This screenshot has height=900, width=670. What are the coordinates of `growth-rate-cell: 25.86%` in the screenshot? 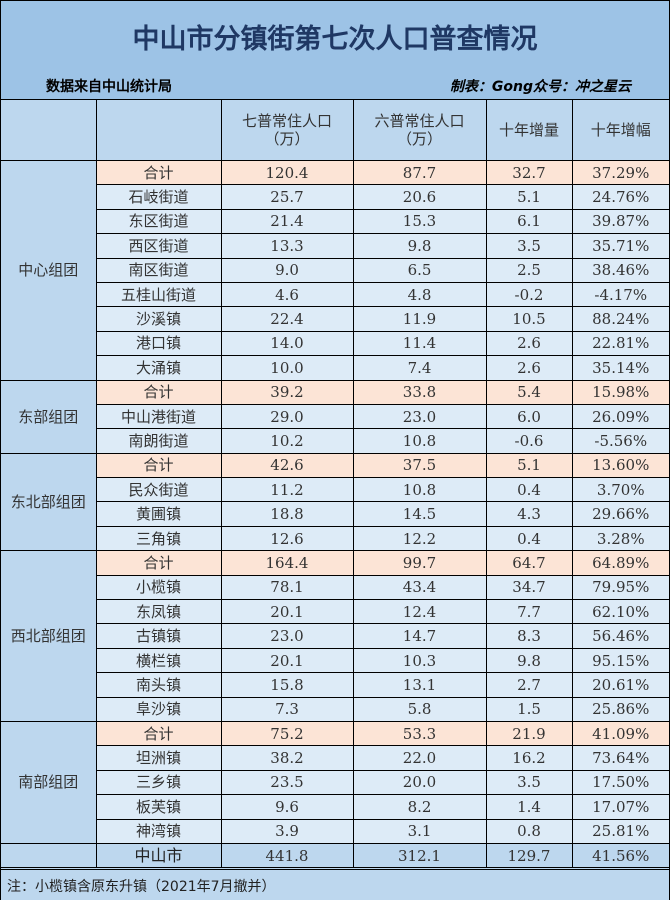 It's located at (620, 709).